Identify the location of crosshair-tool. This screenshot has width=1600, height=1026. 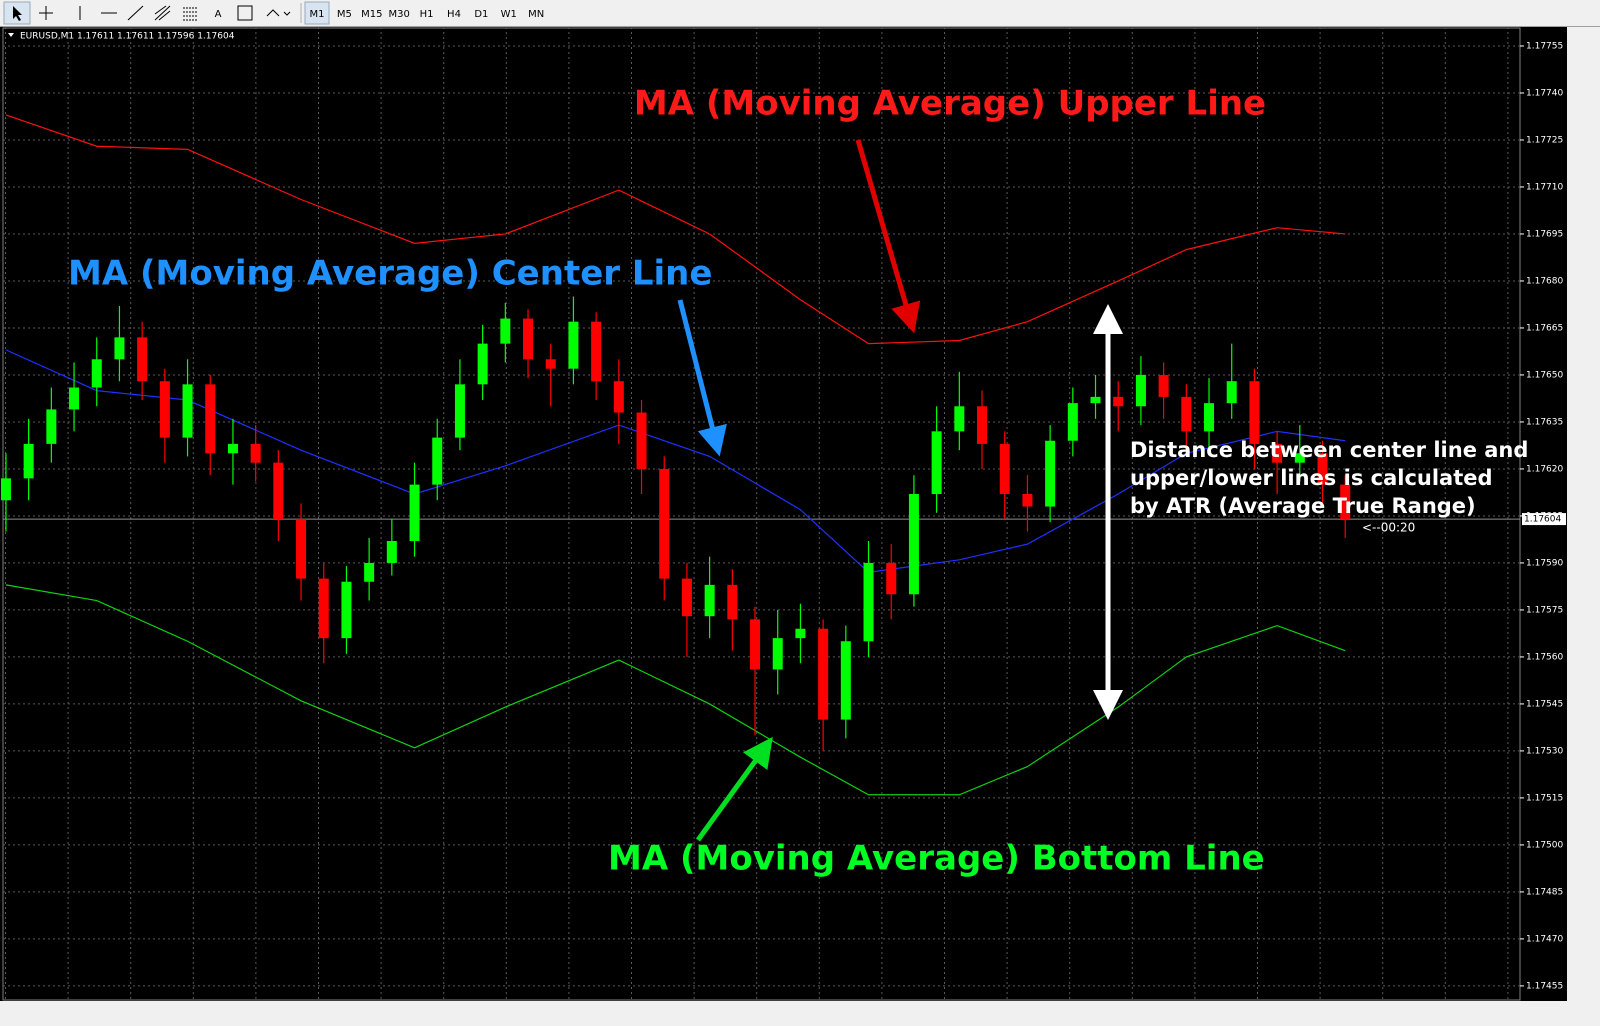
(46, 13).